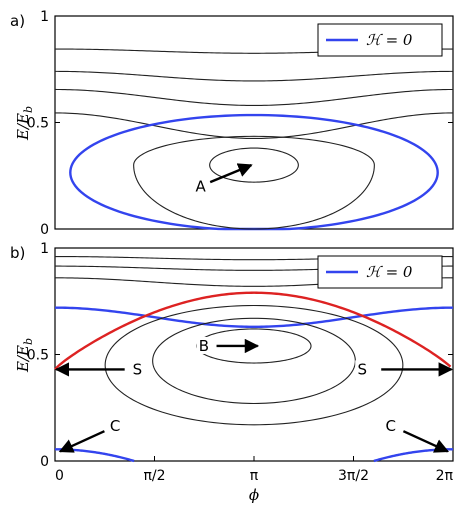  I want to click on panel-label-b: b), so click(17, 253).